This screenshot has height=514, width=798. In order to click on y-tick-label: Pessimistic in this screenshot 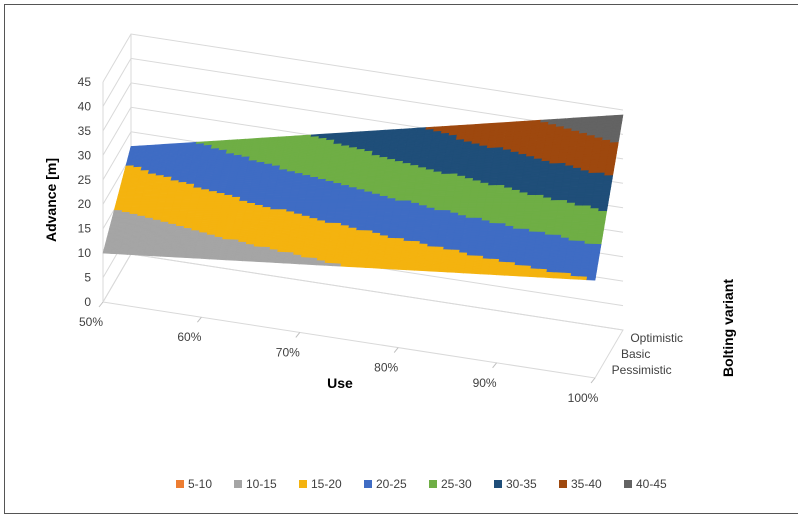, I will do `click(642, 370)`.